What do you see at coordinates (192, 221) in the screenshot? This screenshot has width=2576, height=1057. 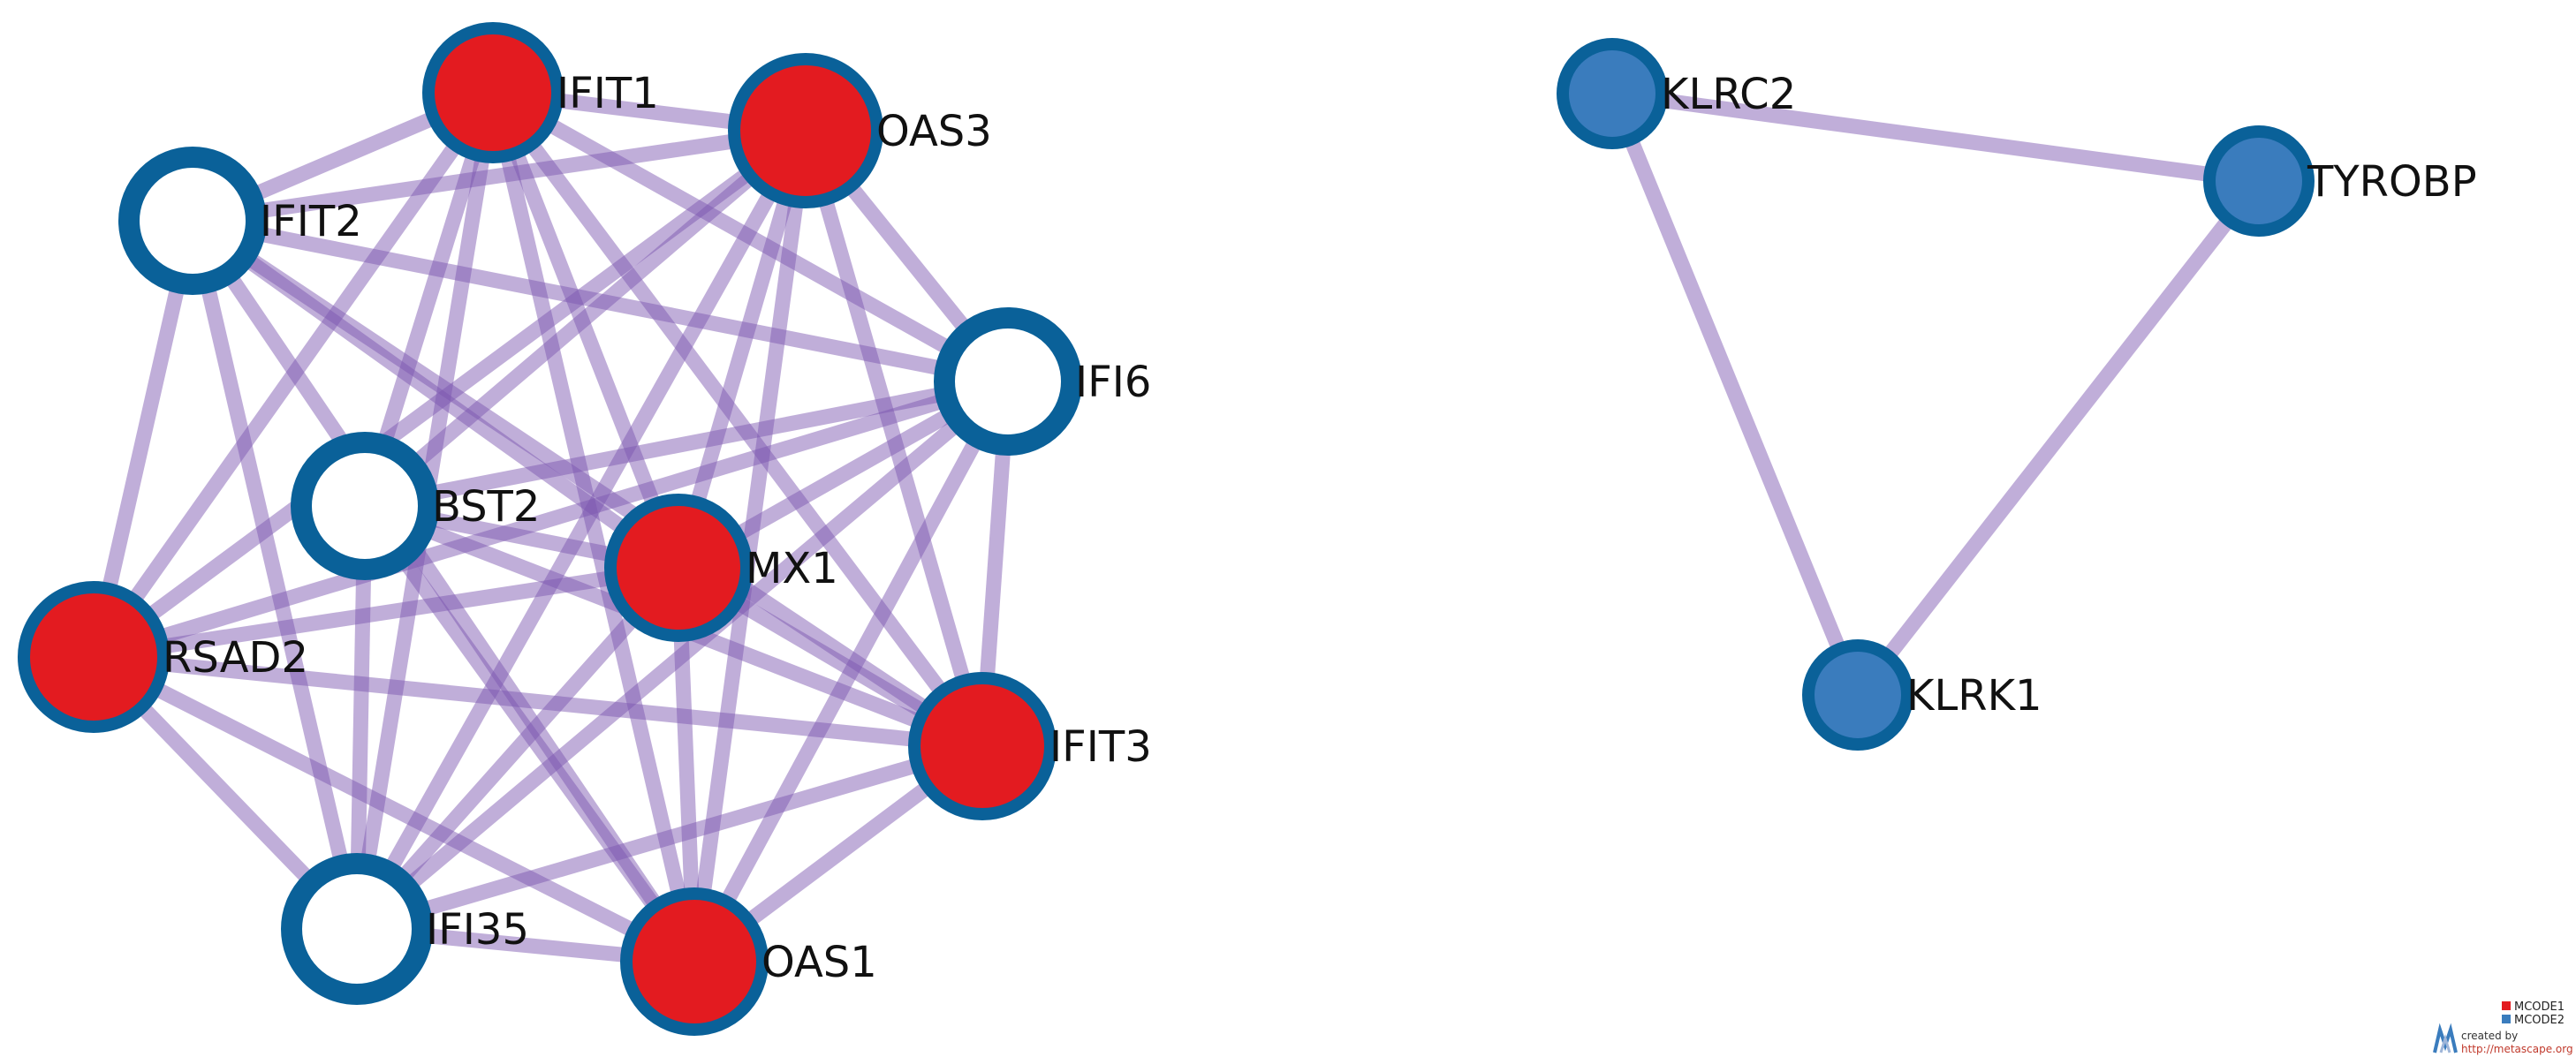 I see `node-circle-ifit2` at bounding box center [192, 221].